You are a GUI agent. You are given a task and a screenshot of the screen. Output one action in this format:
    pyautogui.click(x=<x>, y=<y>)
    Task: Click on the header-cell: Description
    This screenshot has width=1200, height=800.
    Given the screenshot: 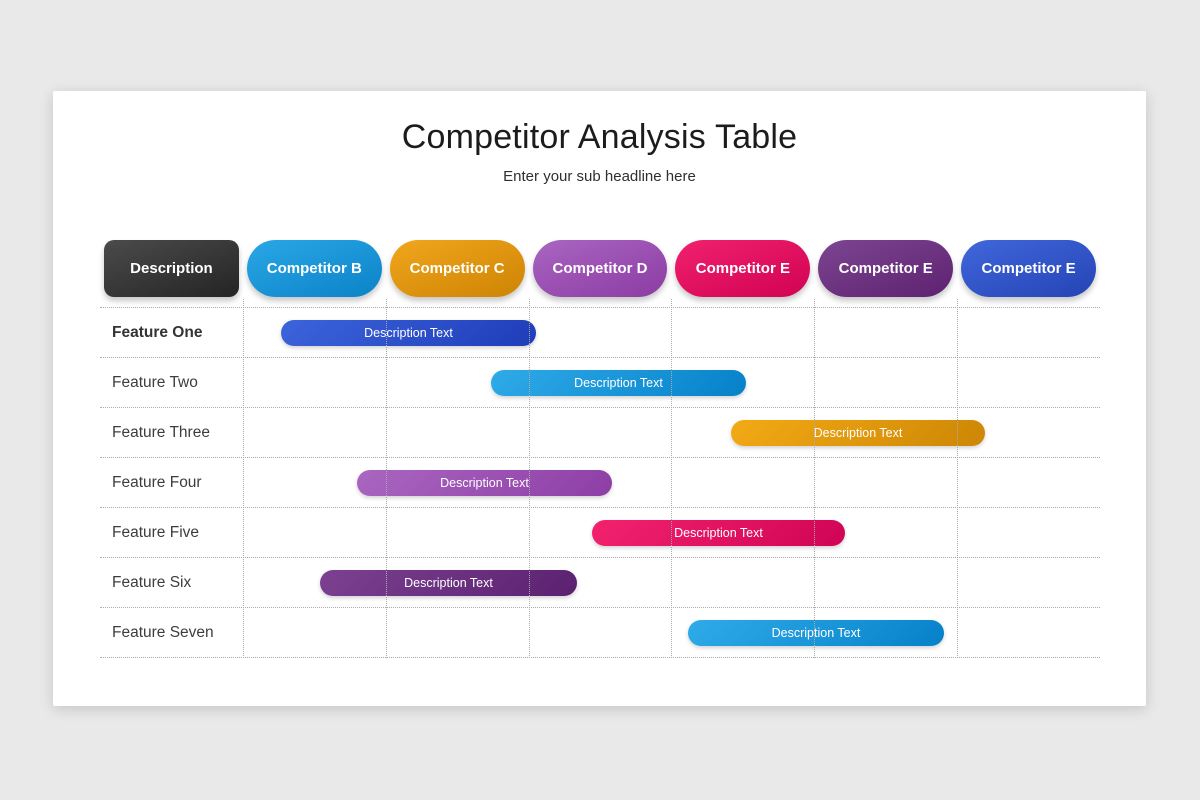 What is the action you would take?
    pyautogui.click(x=171, y=268)
    